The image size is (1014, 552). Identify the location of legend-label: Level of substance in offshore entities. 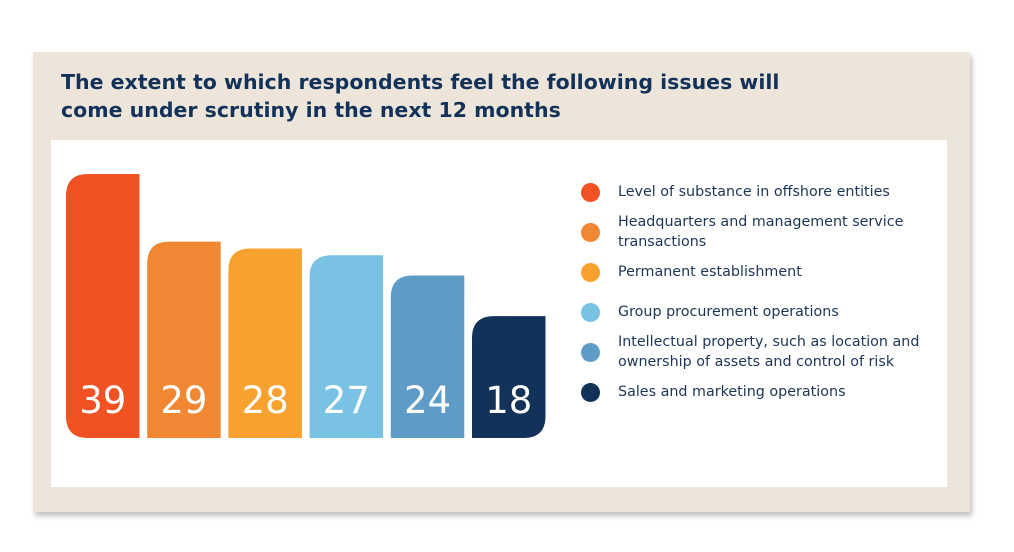
(754, 192).